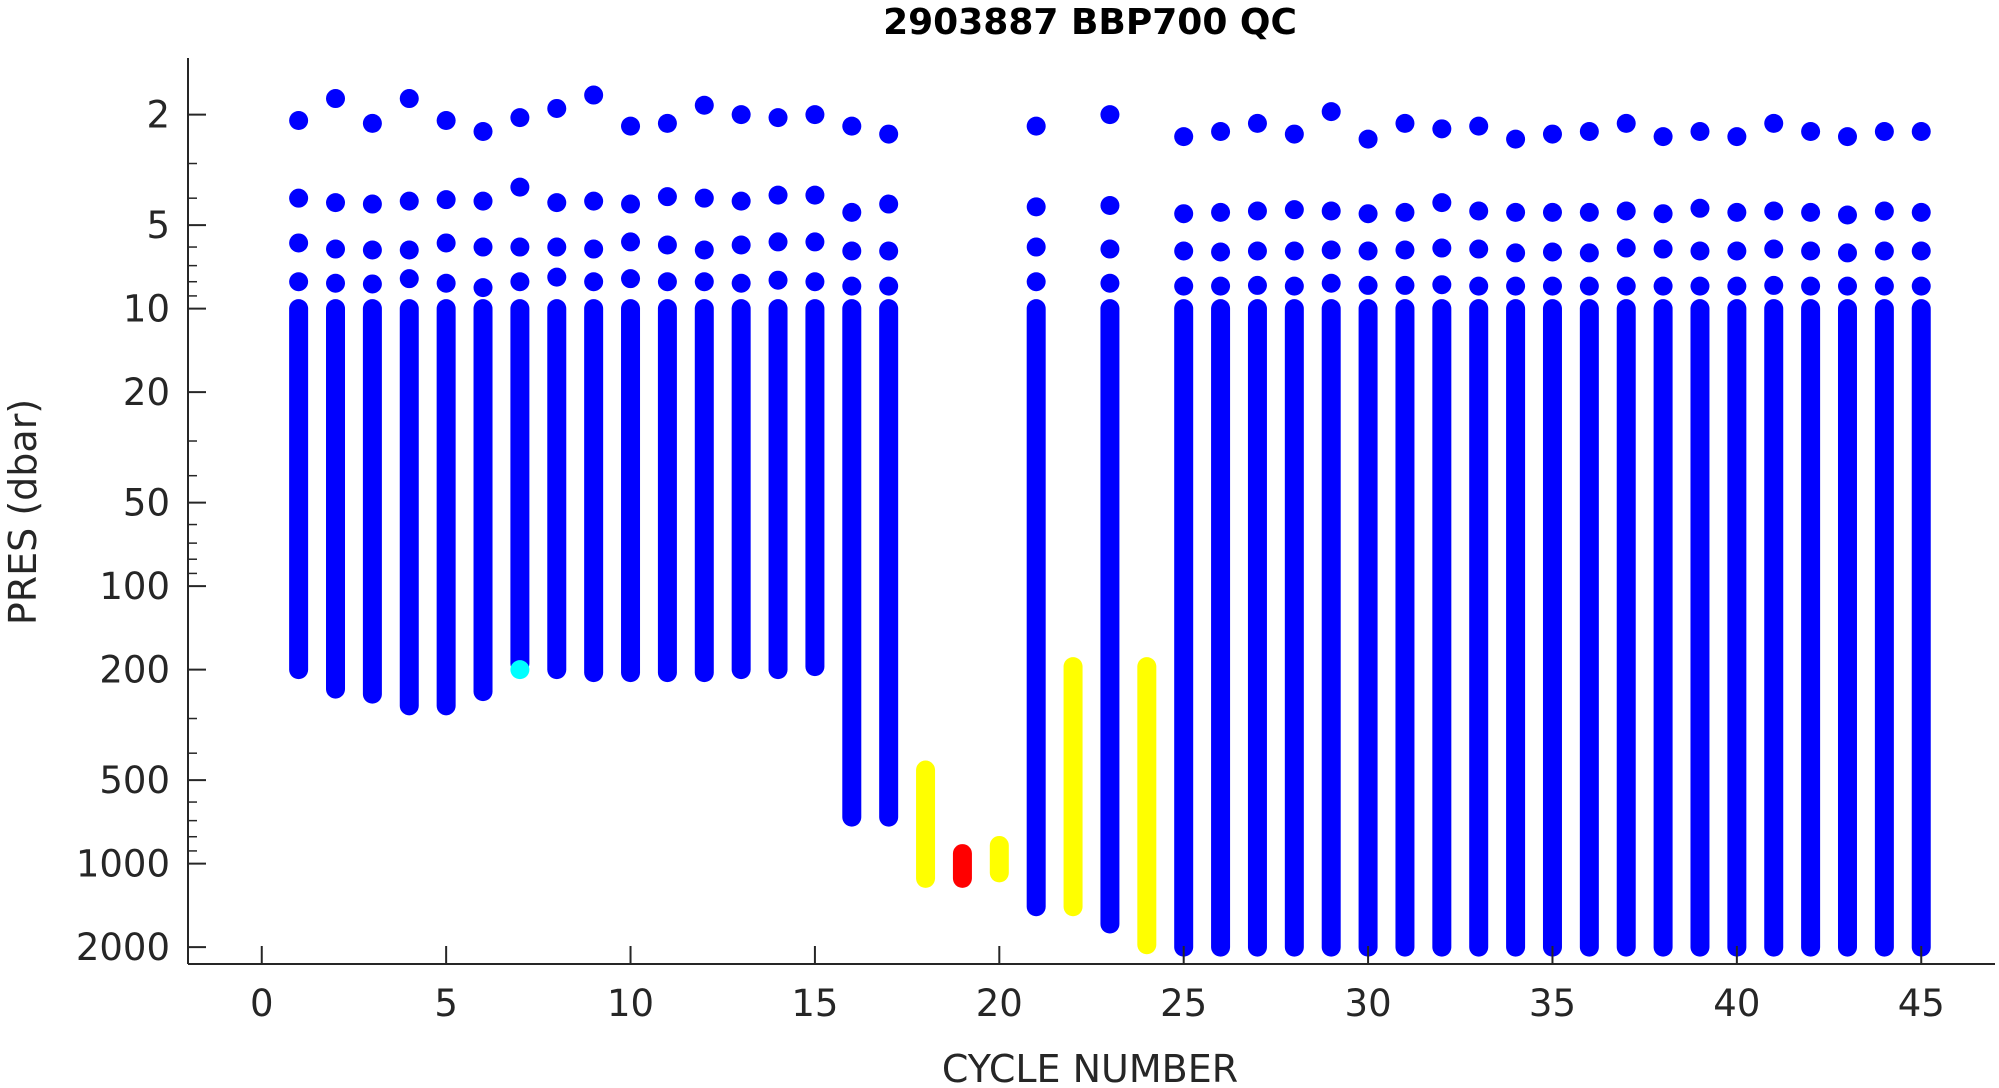  I want to click on x-tick-label-10: 10, so click(630, 1003).